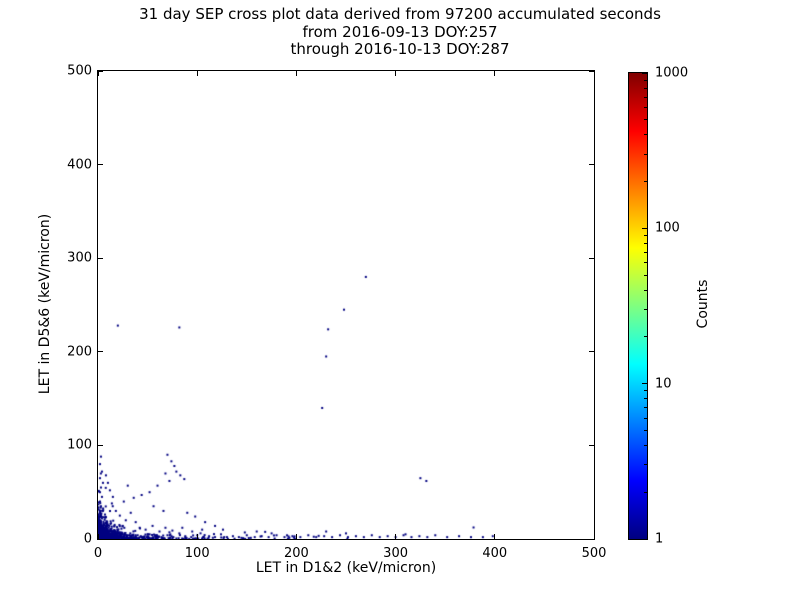  What do you see at coordinates (79, 352) in the screenshot?
I see `y-tick-label: 200` at bounding box center [79, 352].